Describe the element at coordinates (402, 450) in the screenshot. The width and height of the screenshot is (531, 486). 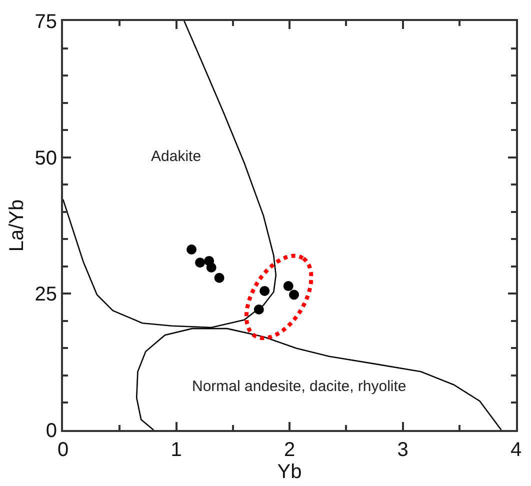
I see `x-tick-label: 3` at that location.